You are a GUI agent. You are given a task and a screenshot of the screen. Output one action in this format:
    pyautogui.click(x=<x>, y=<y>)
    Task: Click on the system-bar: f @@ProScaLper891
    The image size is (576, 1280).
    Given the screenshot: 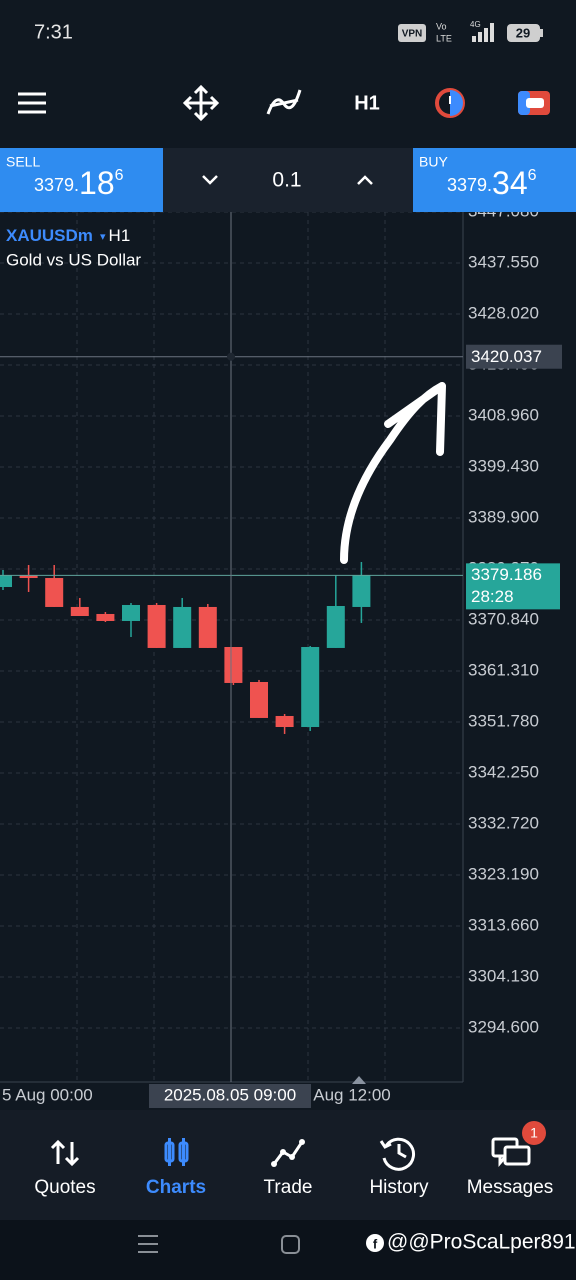 What is the action you would take?
    pyautogui.click(x=288, y=1250)
    